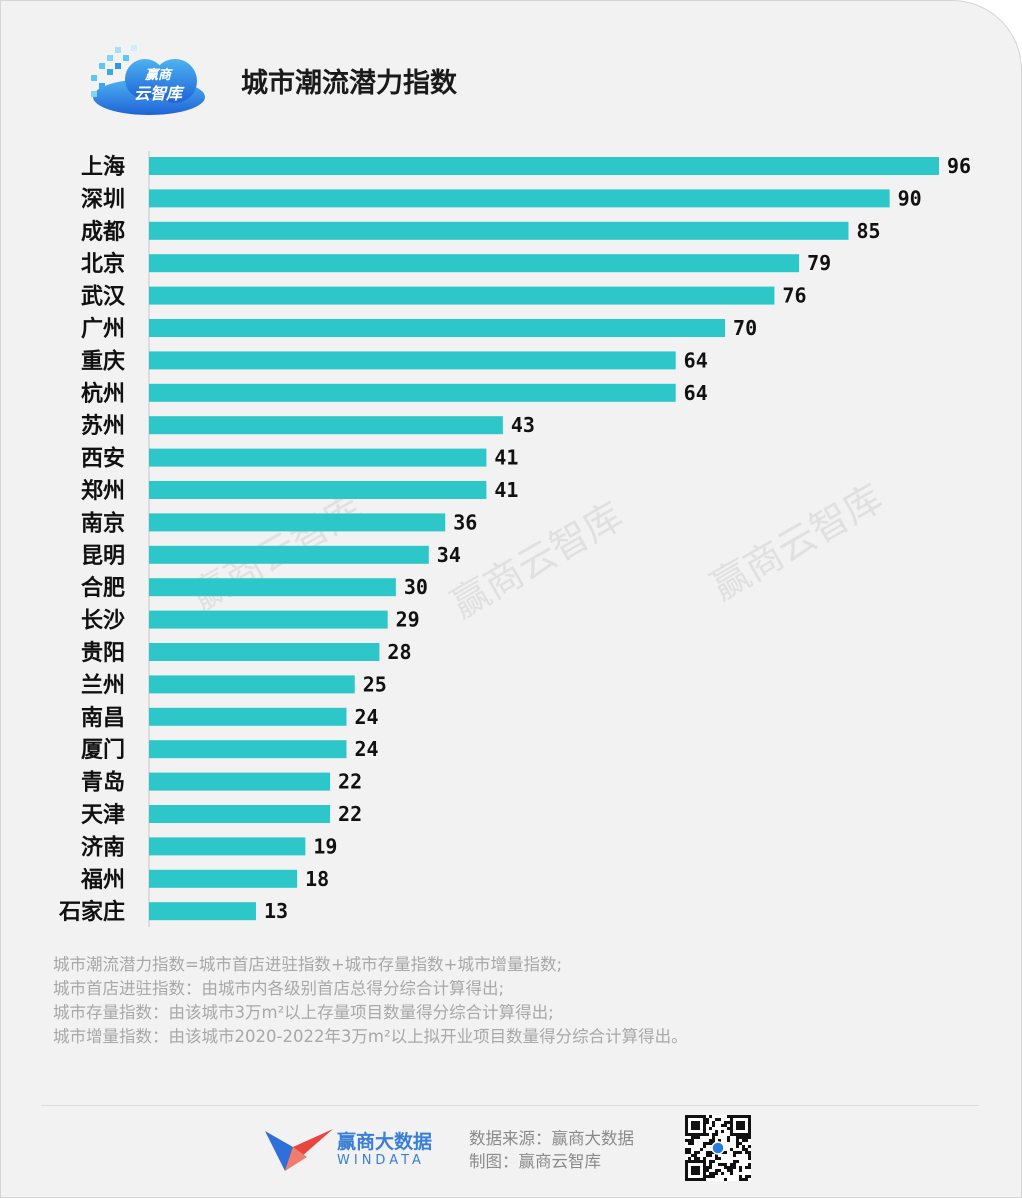 The height and width of the screenshot is (1198, 1022). I want to click on value-label: 30, so click(416, 587).